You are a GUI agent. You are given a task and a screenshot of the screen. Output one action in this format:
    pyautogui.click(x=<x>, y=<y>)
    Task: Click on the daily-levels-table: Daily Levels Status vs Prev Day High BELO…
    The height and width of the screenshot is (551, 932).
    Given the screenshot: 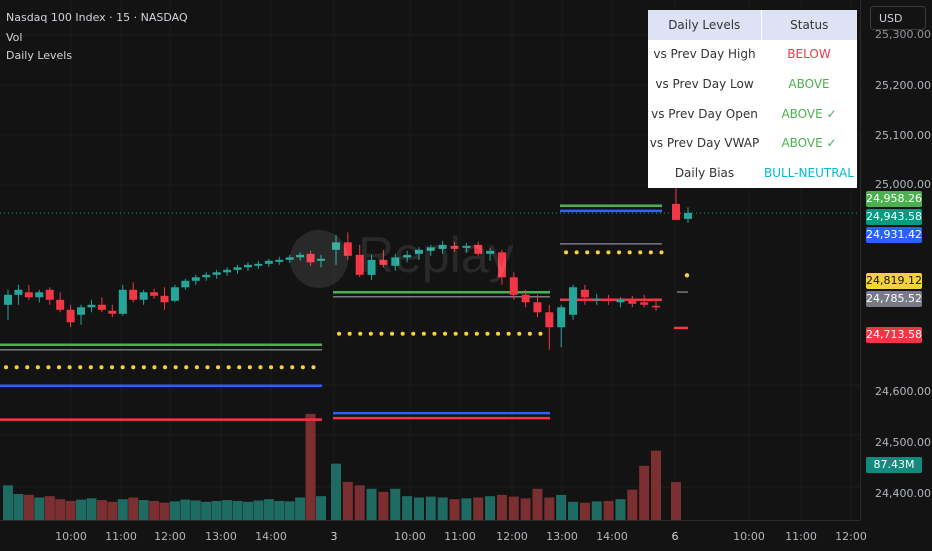 What is the action you would take?
    pyautogui.click(x=752, y=99)
    